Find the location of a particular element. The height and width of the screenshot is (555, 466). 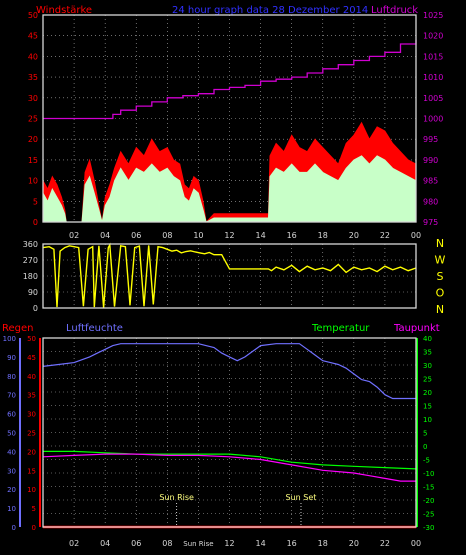

temperature-tick-label: 40 is located at coordinates (427, 339).